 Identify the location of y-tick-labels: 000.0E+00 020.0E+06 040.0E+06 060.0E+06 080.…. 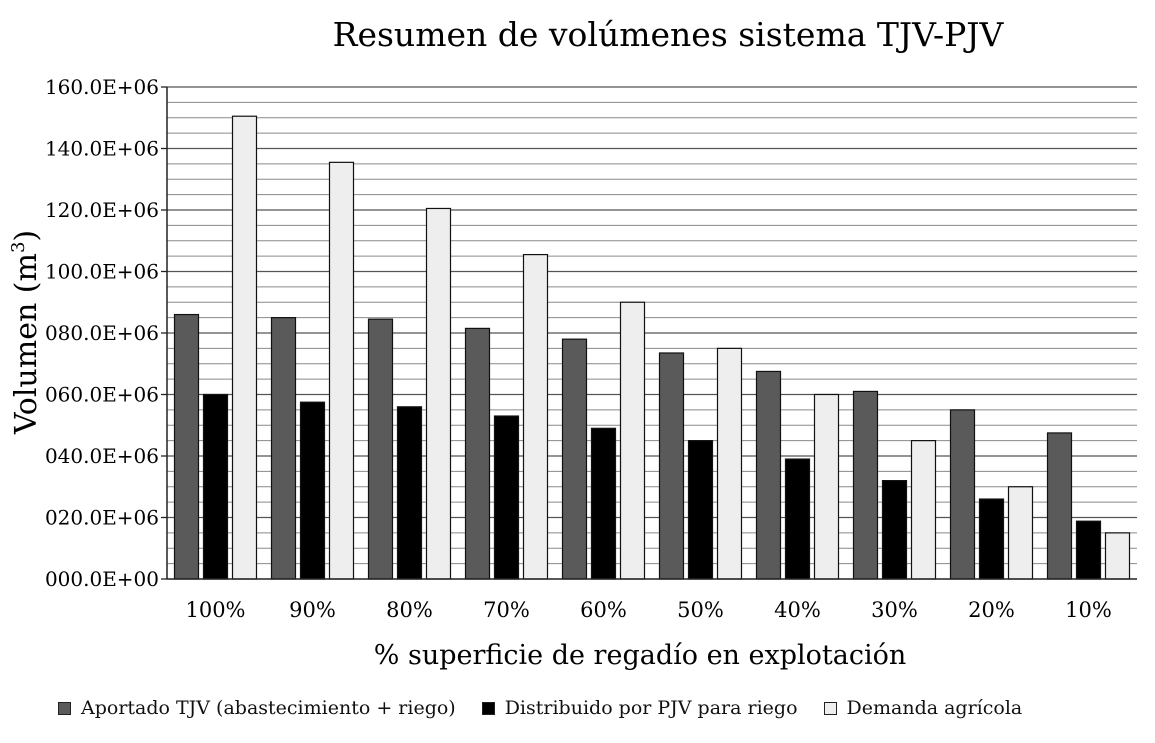
(102, 333).